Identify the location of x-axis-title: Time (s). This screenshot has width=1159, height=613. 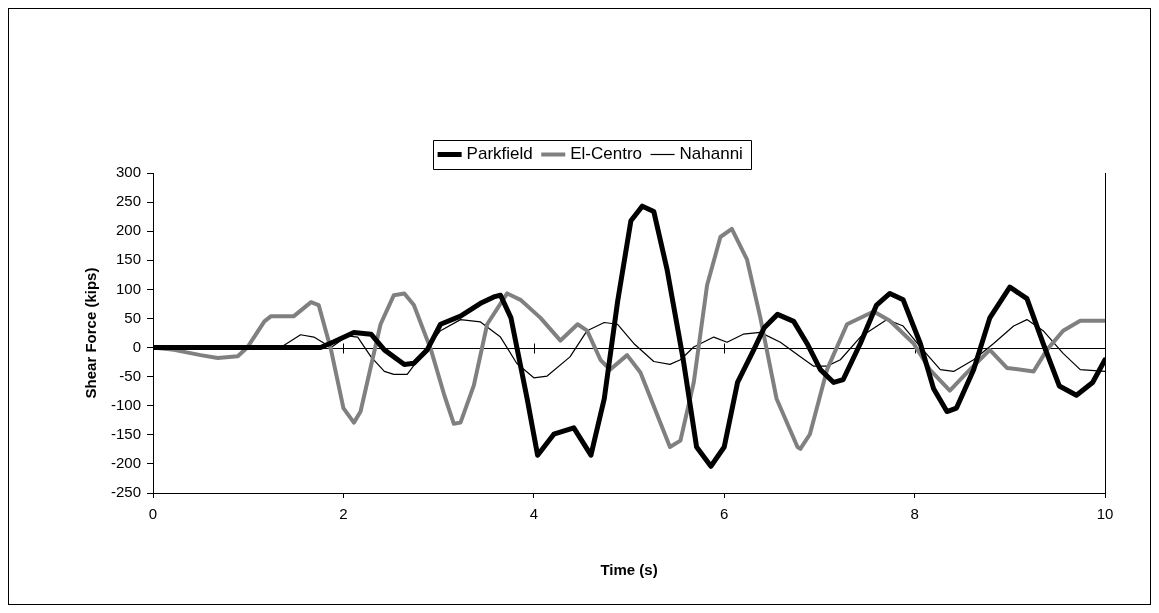
(629, 570).